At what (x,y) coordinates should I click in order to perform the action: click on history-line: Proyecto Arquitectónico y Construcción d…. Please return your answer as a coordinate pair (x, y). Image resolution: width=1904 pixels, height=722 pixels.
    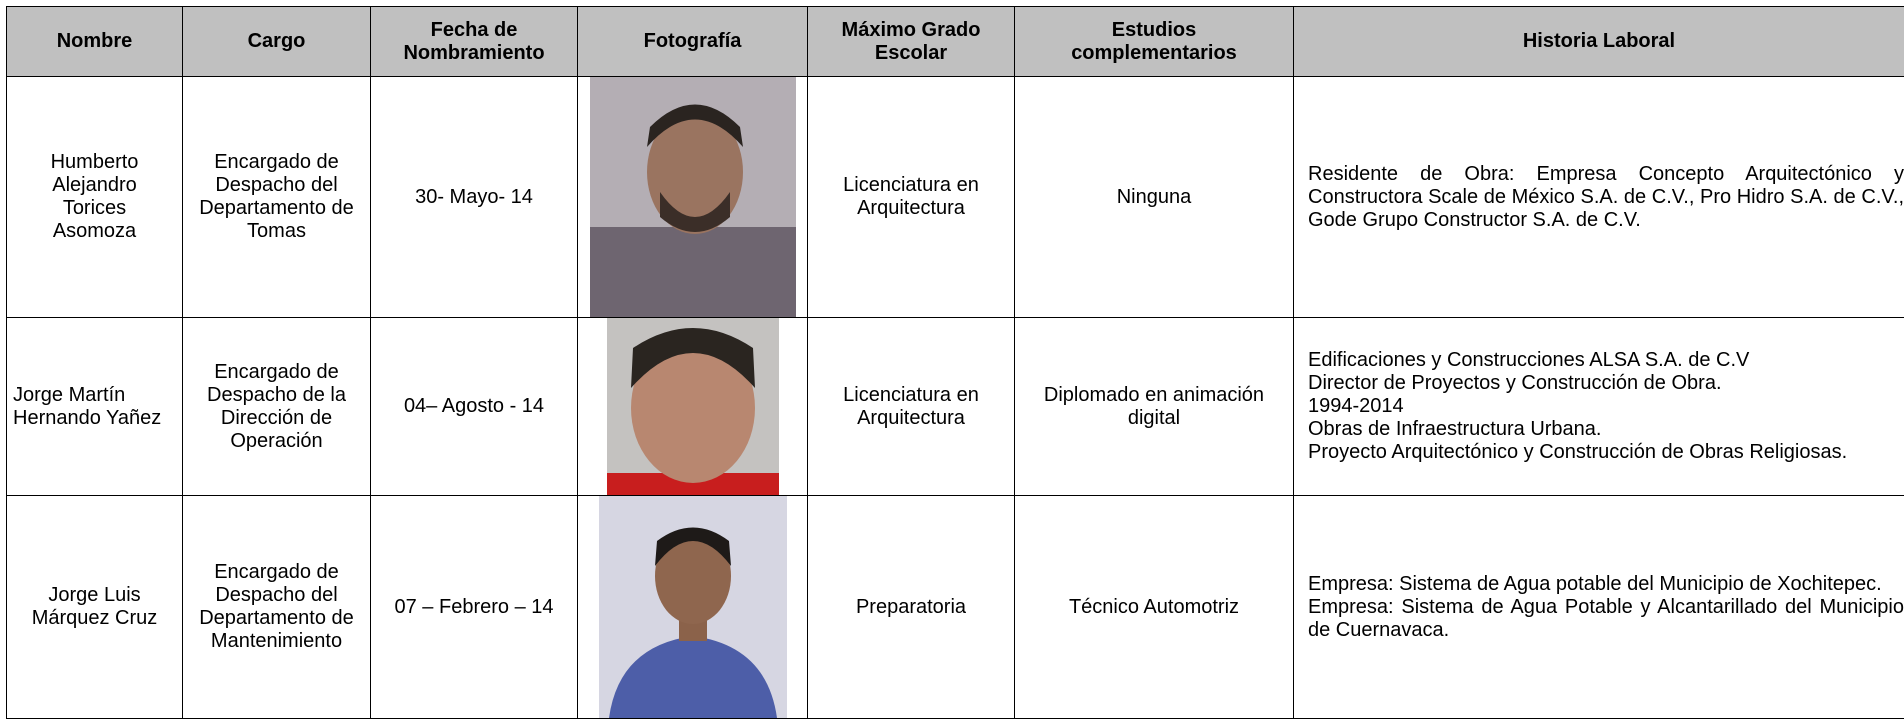
    Looking at the image, I should click on (1578, 452).